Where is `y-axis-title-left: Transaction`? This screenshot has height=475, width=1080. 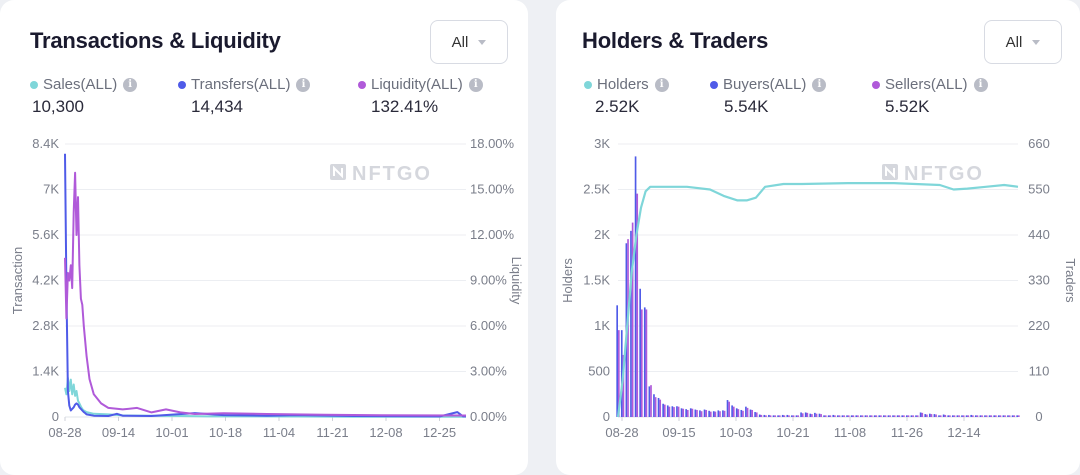
y-axis-title-left: Transaction is located at coordinates (17, 280).